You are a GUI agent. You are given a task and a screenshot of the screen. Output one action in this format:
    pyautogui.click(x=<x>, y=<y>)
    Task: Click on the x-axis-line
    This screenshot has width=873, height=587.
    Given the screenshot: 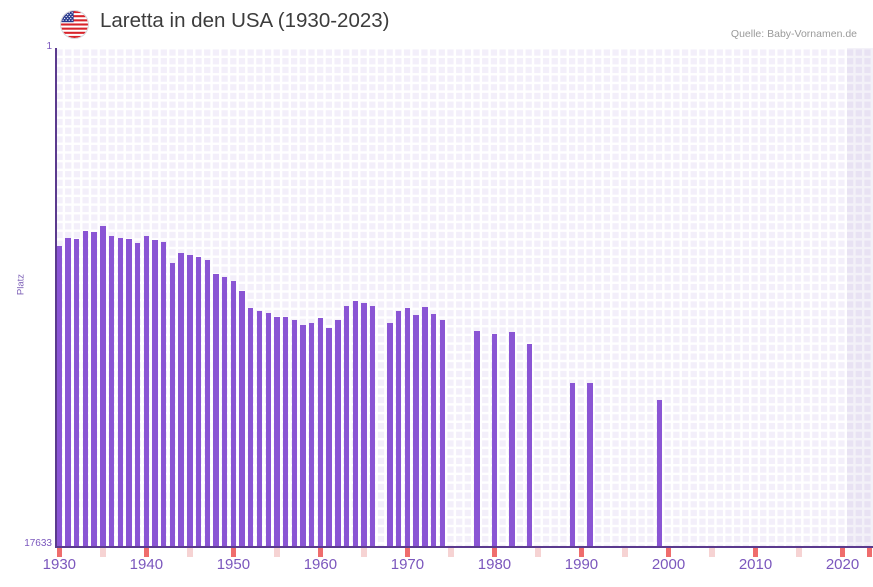 What is the action you would take?
    pyautogui.click(x=464, y=547)
    